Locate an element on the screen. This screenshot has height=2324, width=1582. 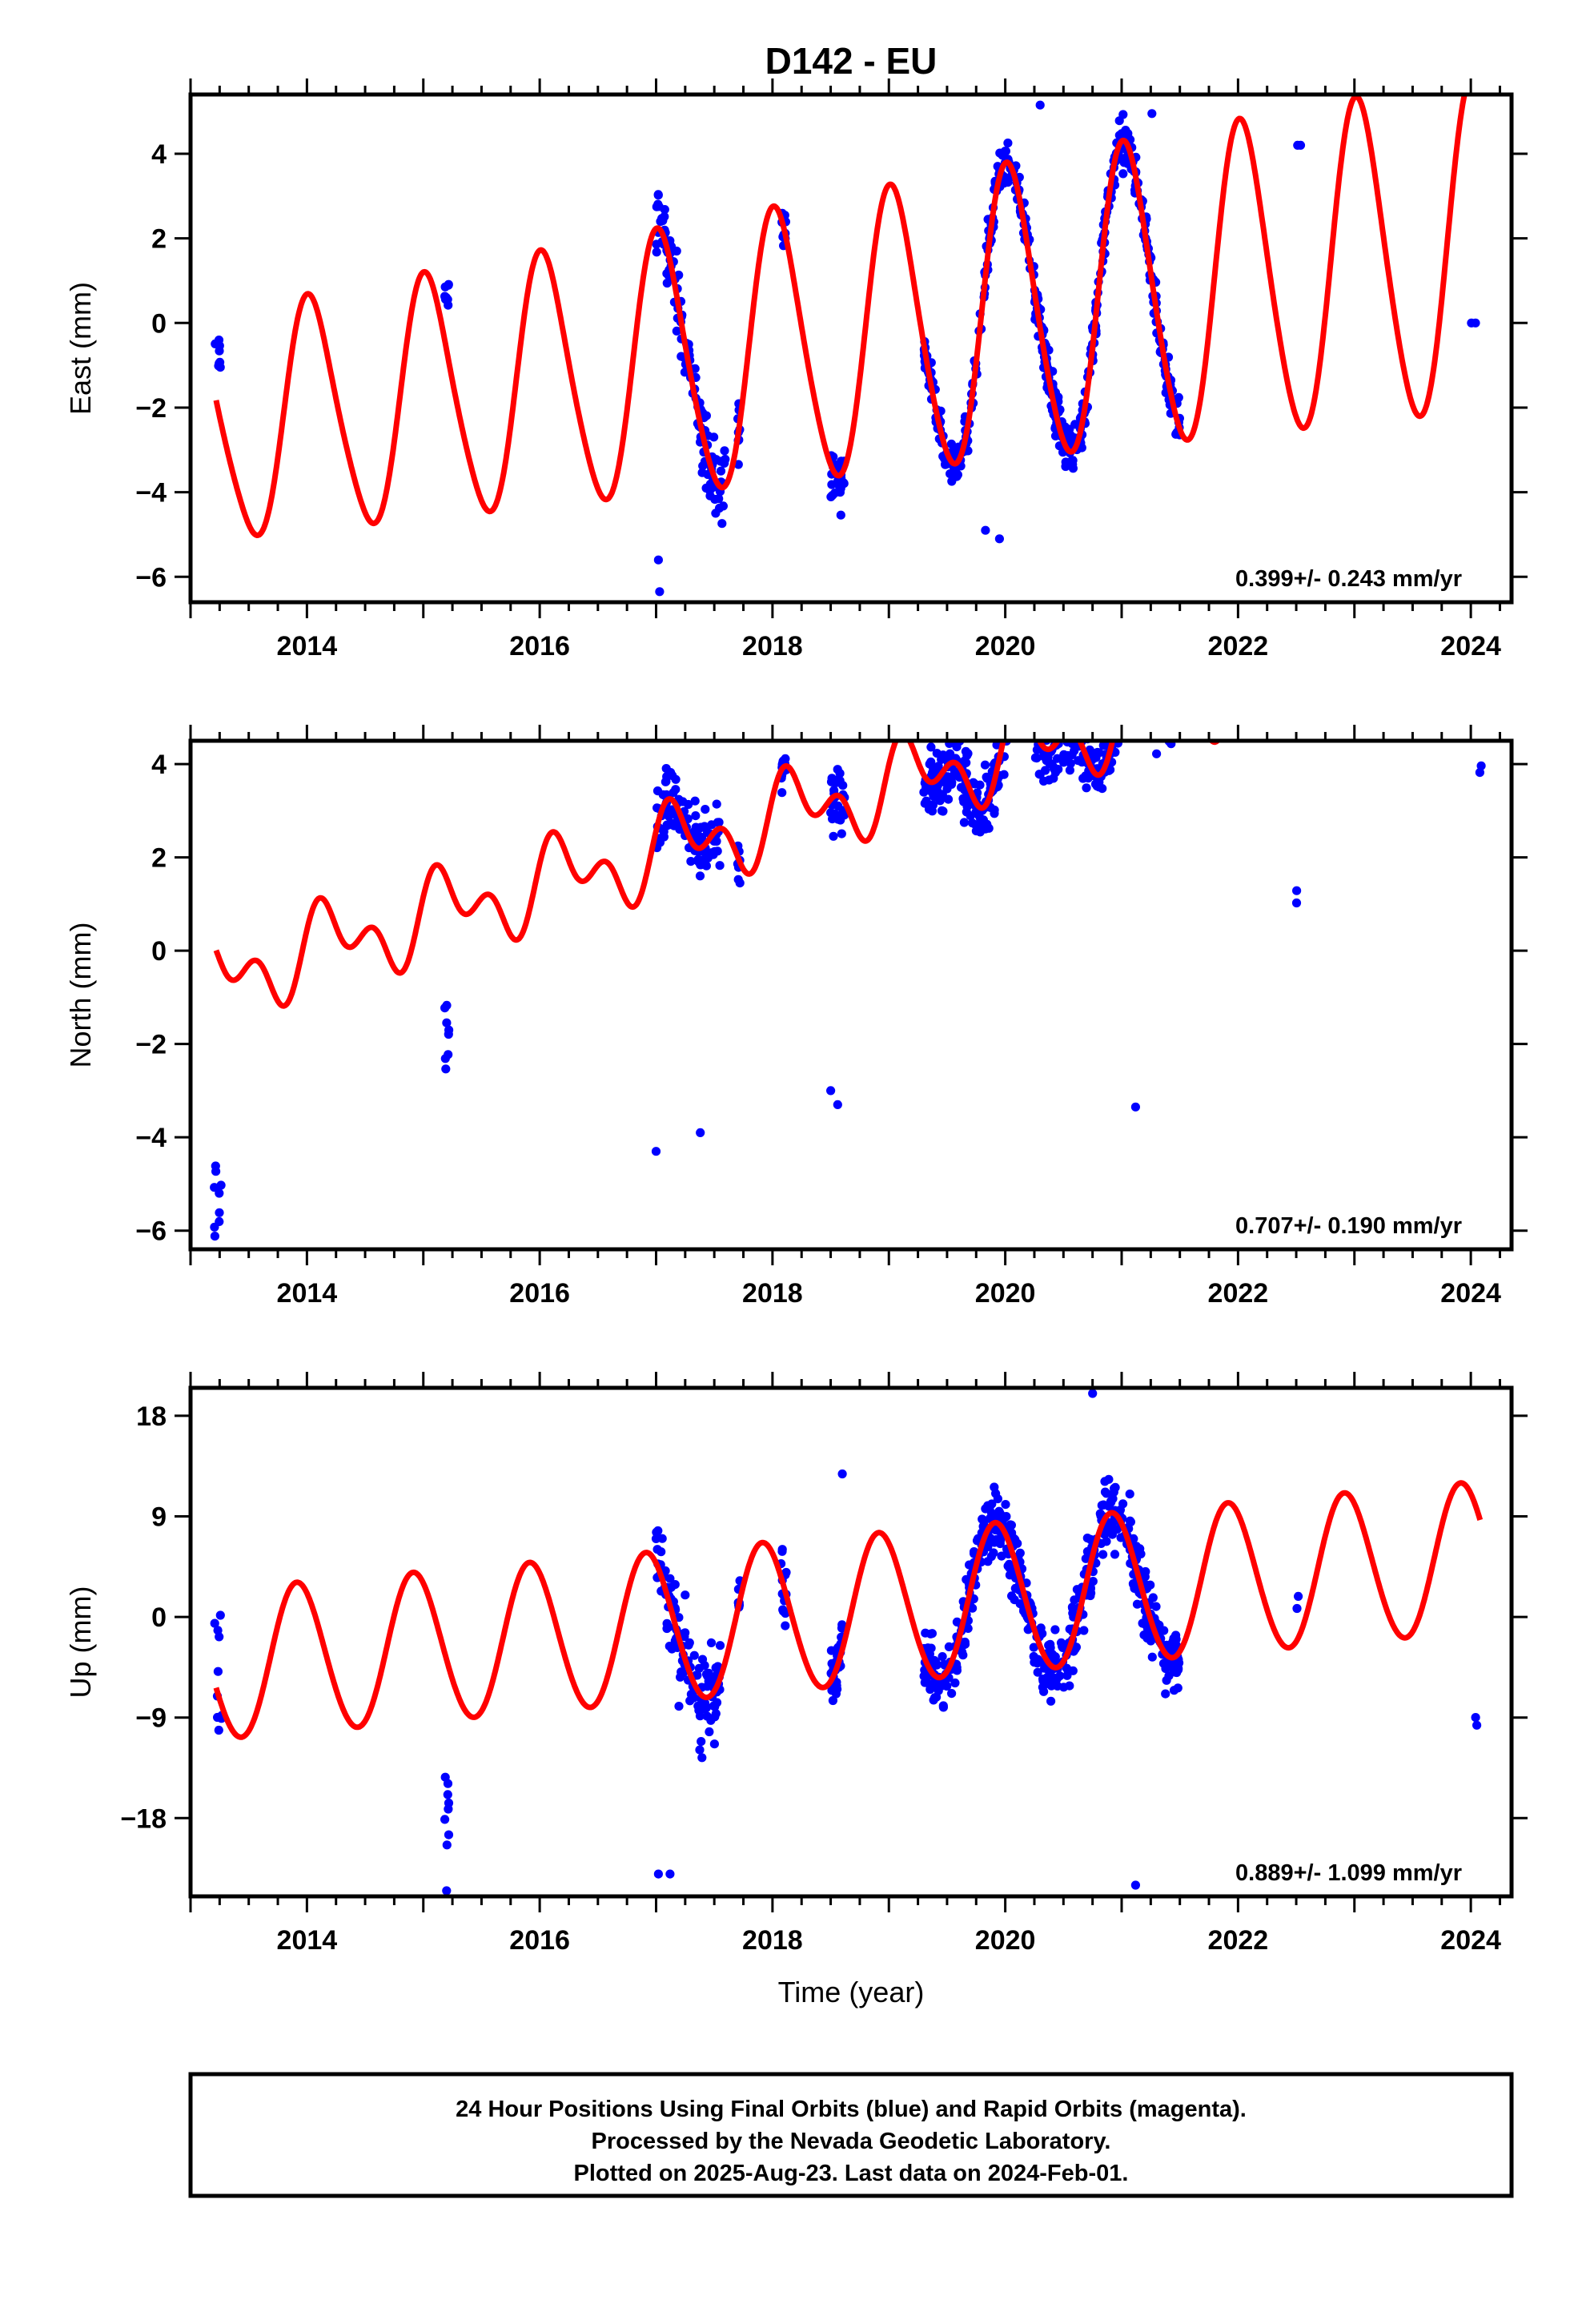
y-tick-label: 18 is located at coordinates (151, 1416).